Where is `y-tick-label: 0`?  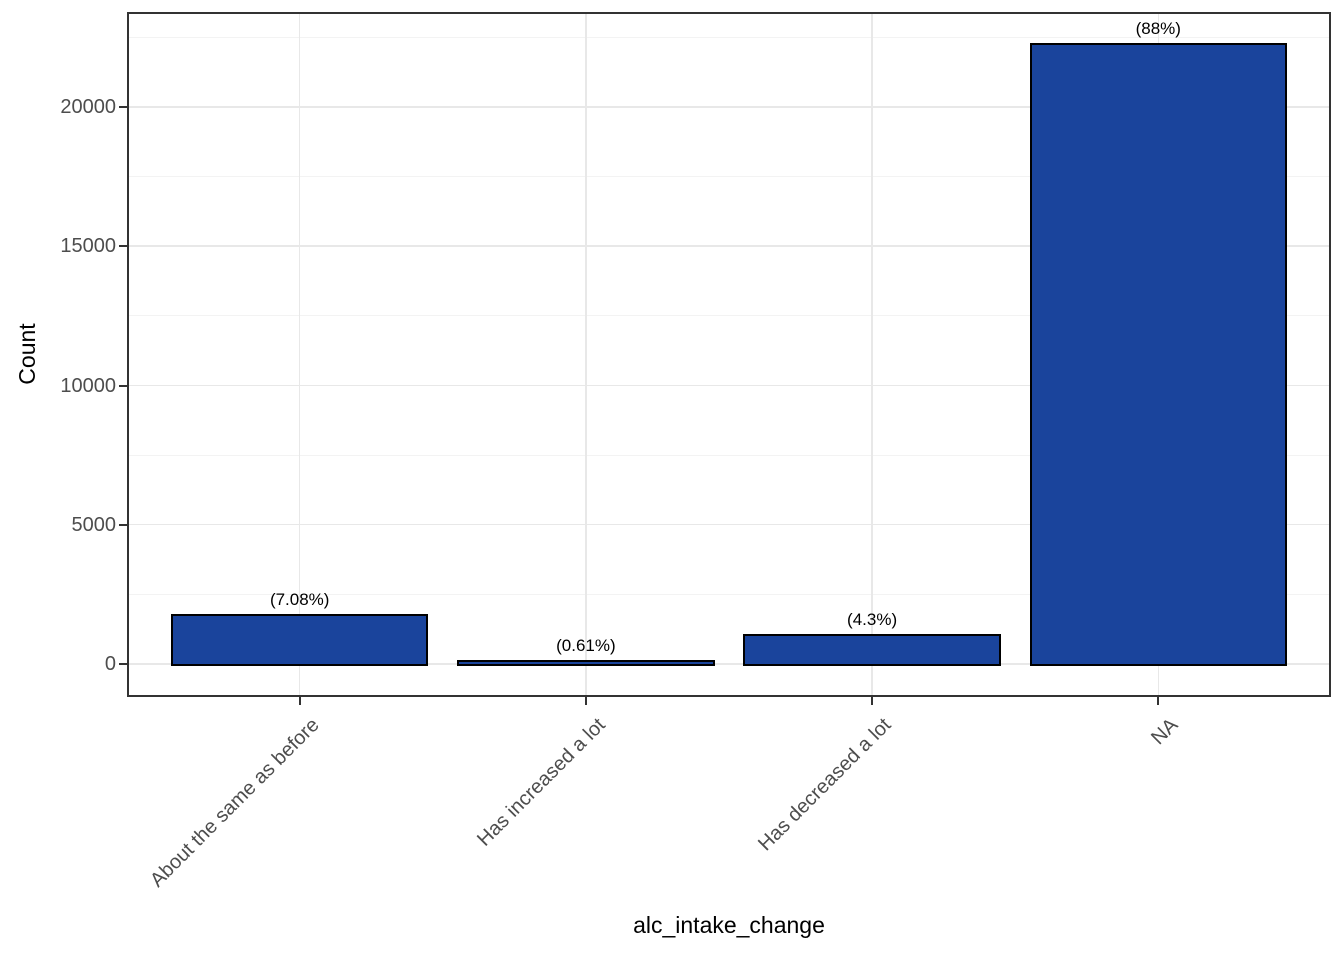
y-tick-label: 0 is located at coordinates (110, 664).